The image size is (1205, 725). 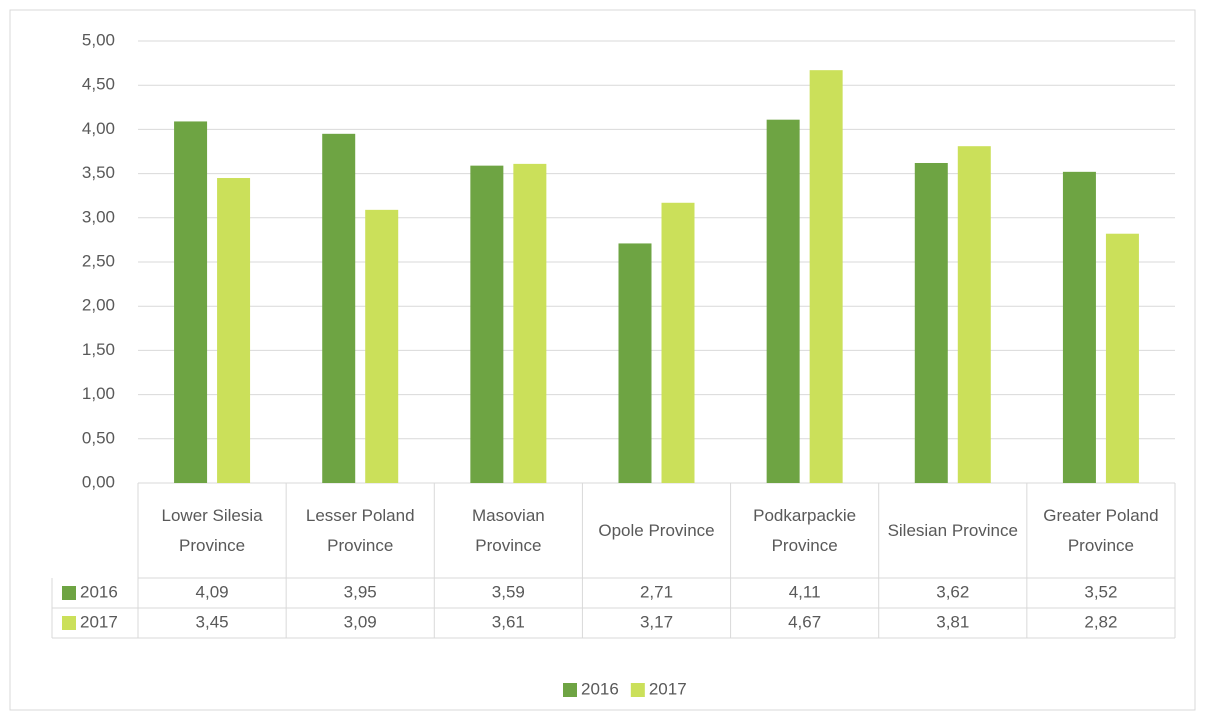 What do you see at coordinates (508, 591) in the screenshot?
I see `table-value: 3,59` at bounding box center [508, 591].